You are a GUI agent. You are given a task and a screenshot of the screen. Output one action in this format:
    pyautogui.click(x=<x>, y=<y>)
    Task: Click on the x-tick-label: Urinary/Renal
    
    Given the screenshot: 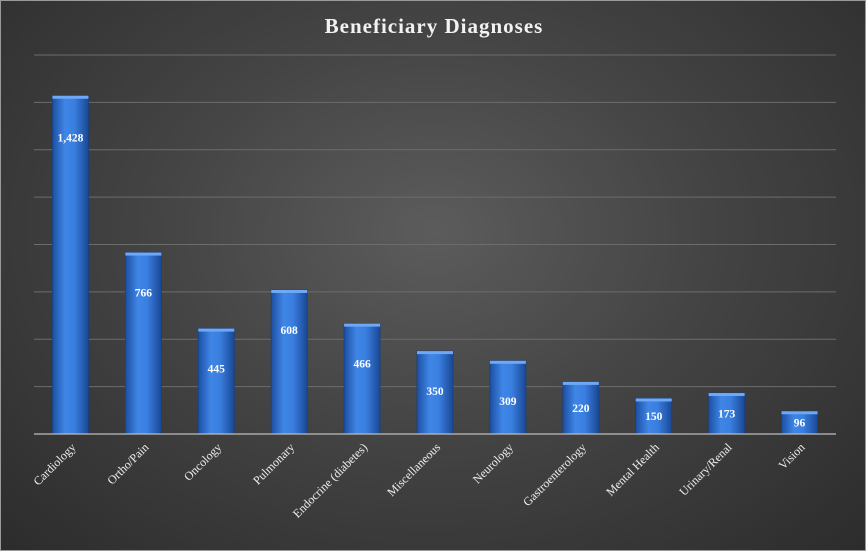 What is the action you would take?
    pyautogui.click(x=705, y=469)
    